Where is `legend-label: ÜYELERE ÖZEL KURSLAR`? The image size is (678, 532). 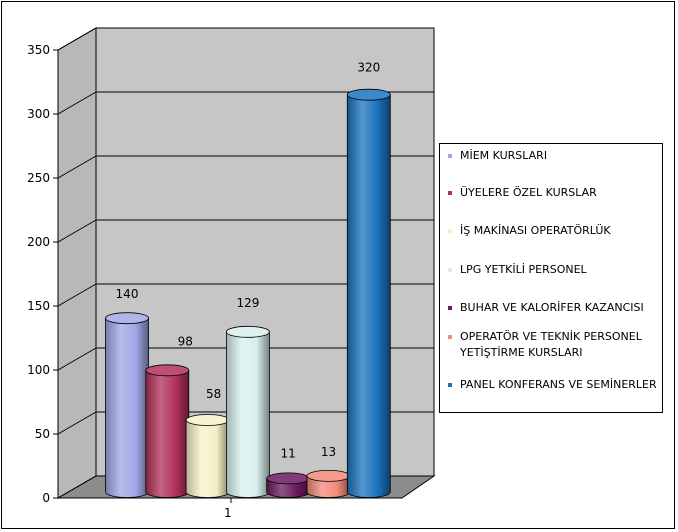
legend-label: ÜYELERE ÖZEL KURSLAR is located at coordinates (528, 192).